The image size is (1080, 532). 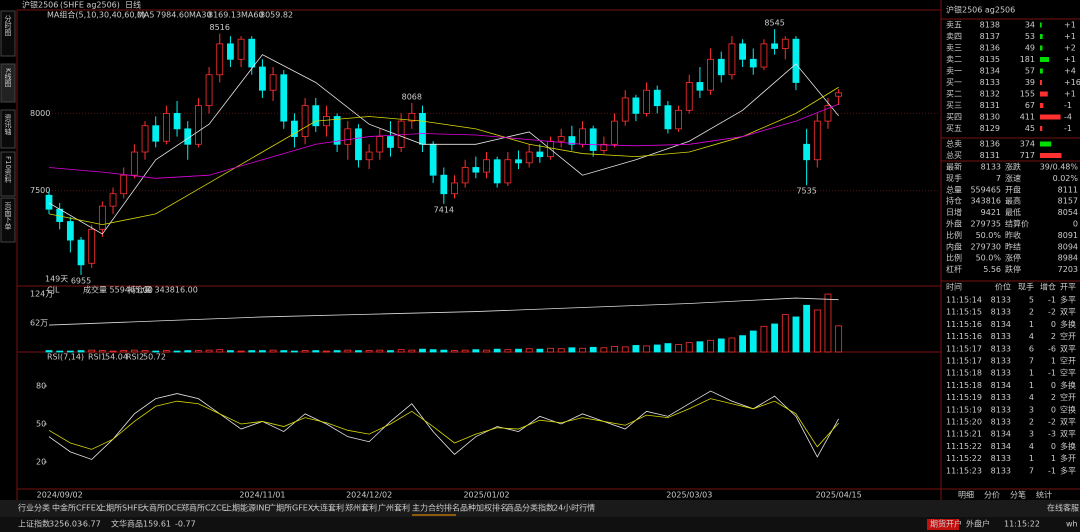 I want to click on tick-cell: 8133, so click(x=1001, y=458).